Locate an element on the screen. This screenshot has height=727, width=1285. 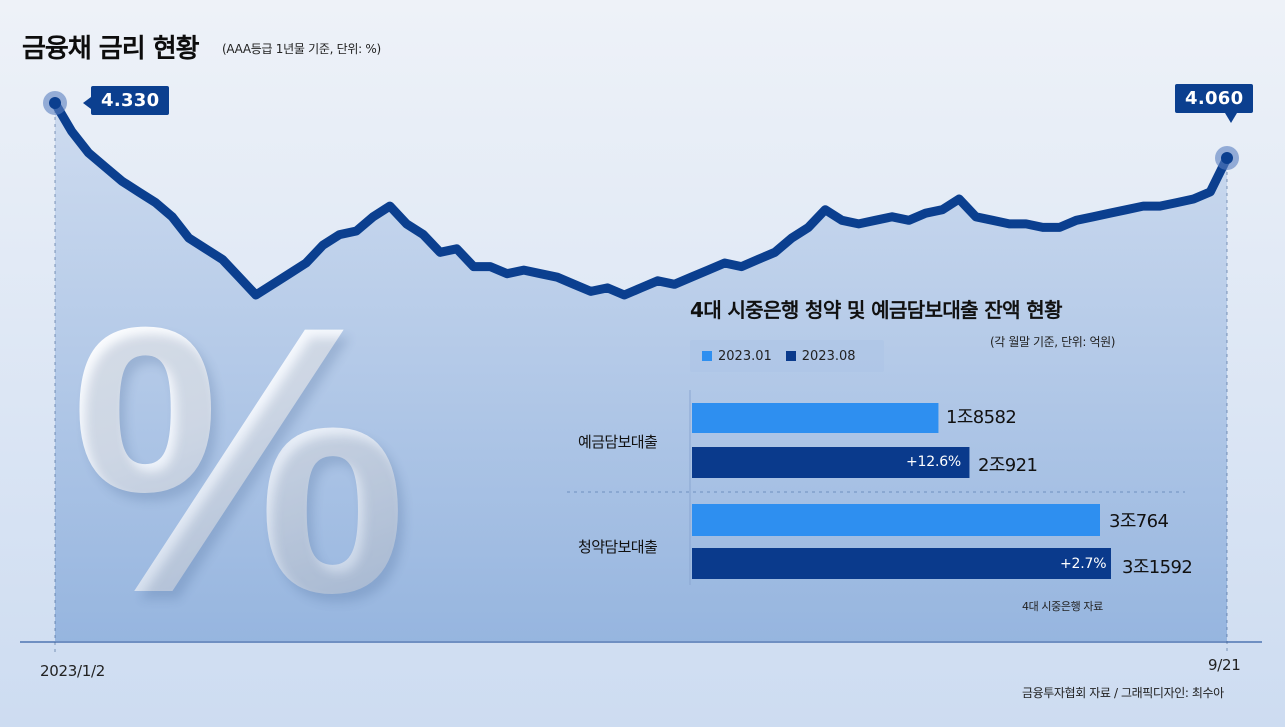
bar-value-deposit-aug: 2조921 is located at coordinates (1008, 465).